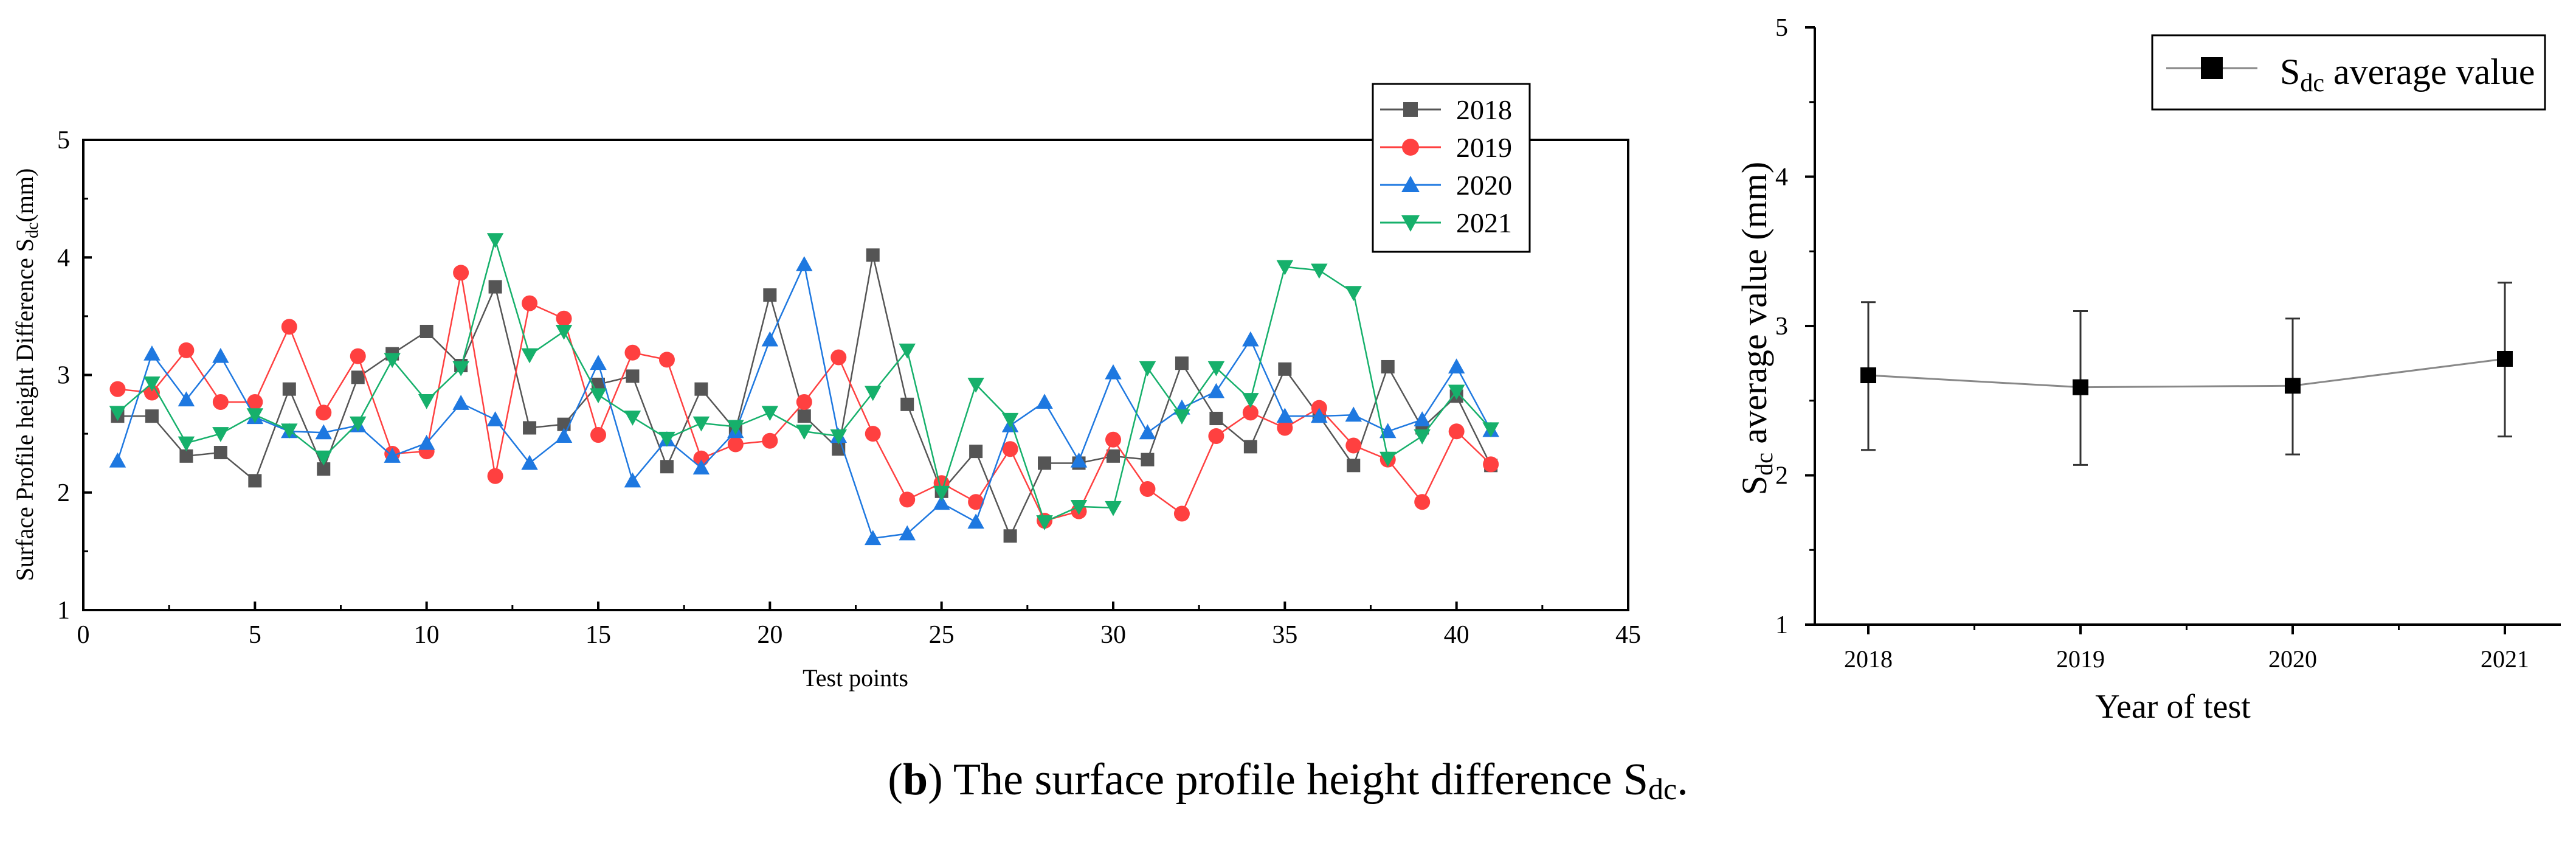 This screenshot has width=2576, height=843. What do you see at coordinates (1484, 109) in the screenshot?
I see `legend-label-2018: 2018` at bounding box center [1484, 109].